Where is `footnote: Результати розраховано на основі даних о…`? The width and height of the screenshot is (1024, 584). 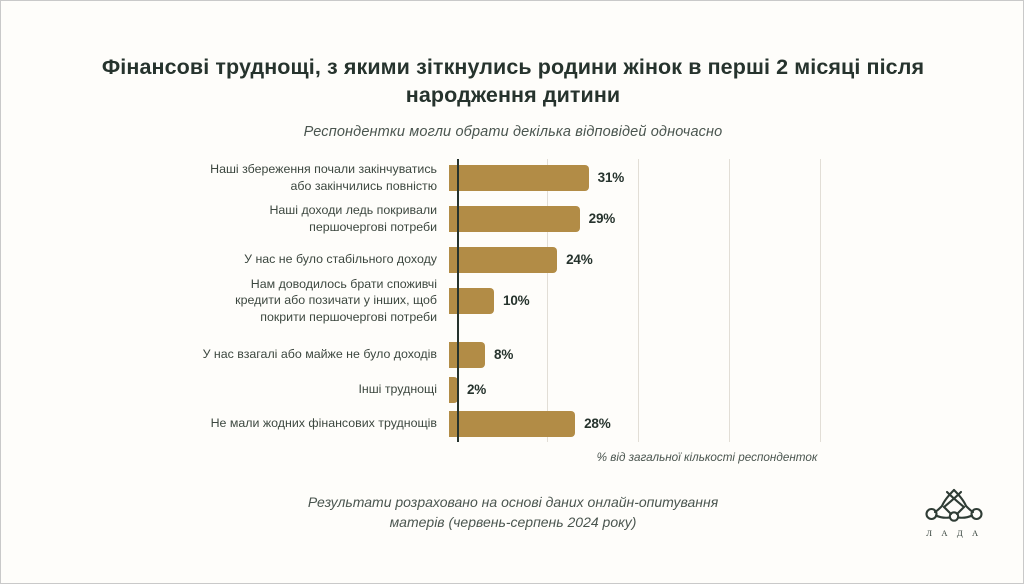
footnote: Результати розраховано на основі даних о… is located at coordinates (513, 512).